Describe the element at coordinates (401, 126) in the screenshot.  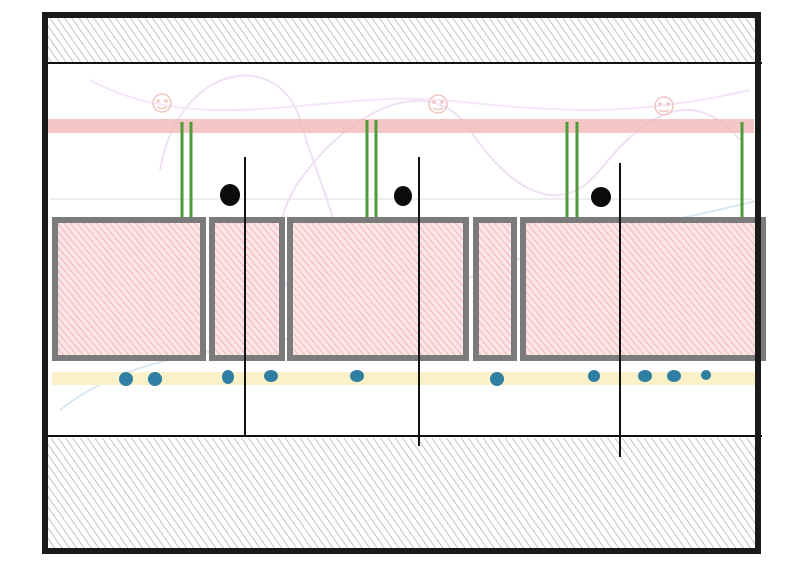
I see `pink-band` at that location.